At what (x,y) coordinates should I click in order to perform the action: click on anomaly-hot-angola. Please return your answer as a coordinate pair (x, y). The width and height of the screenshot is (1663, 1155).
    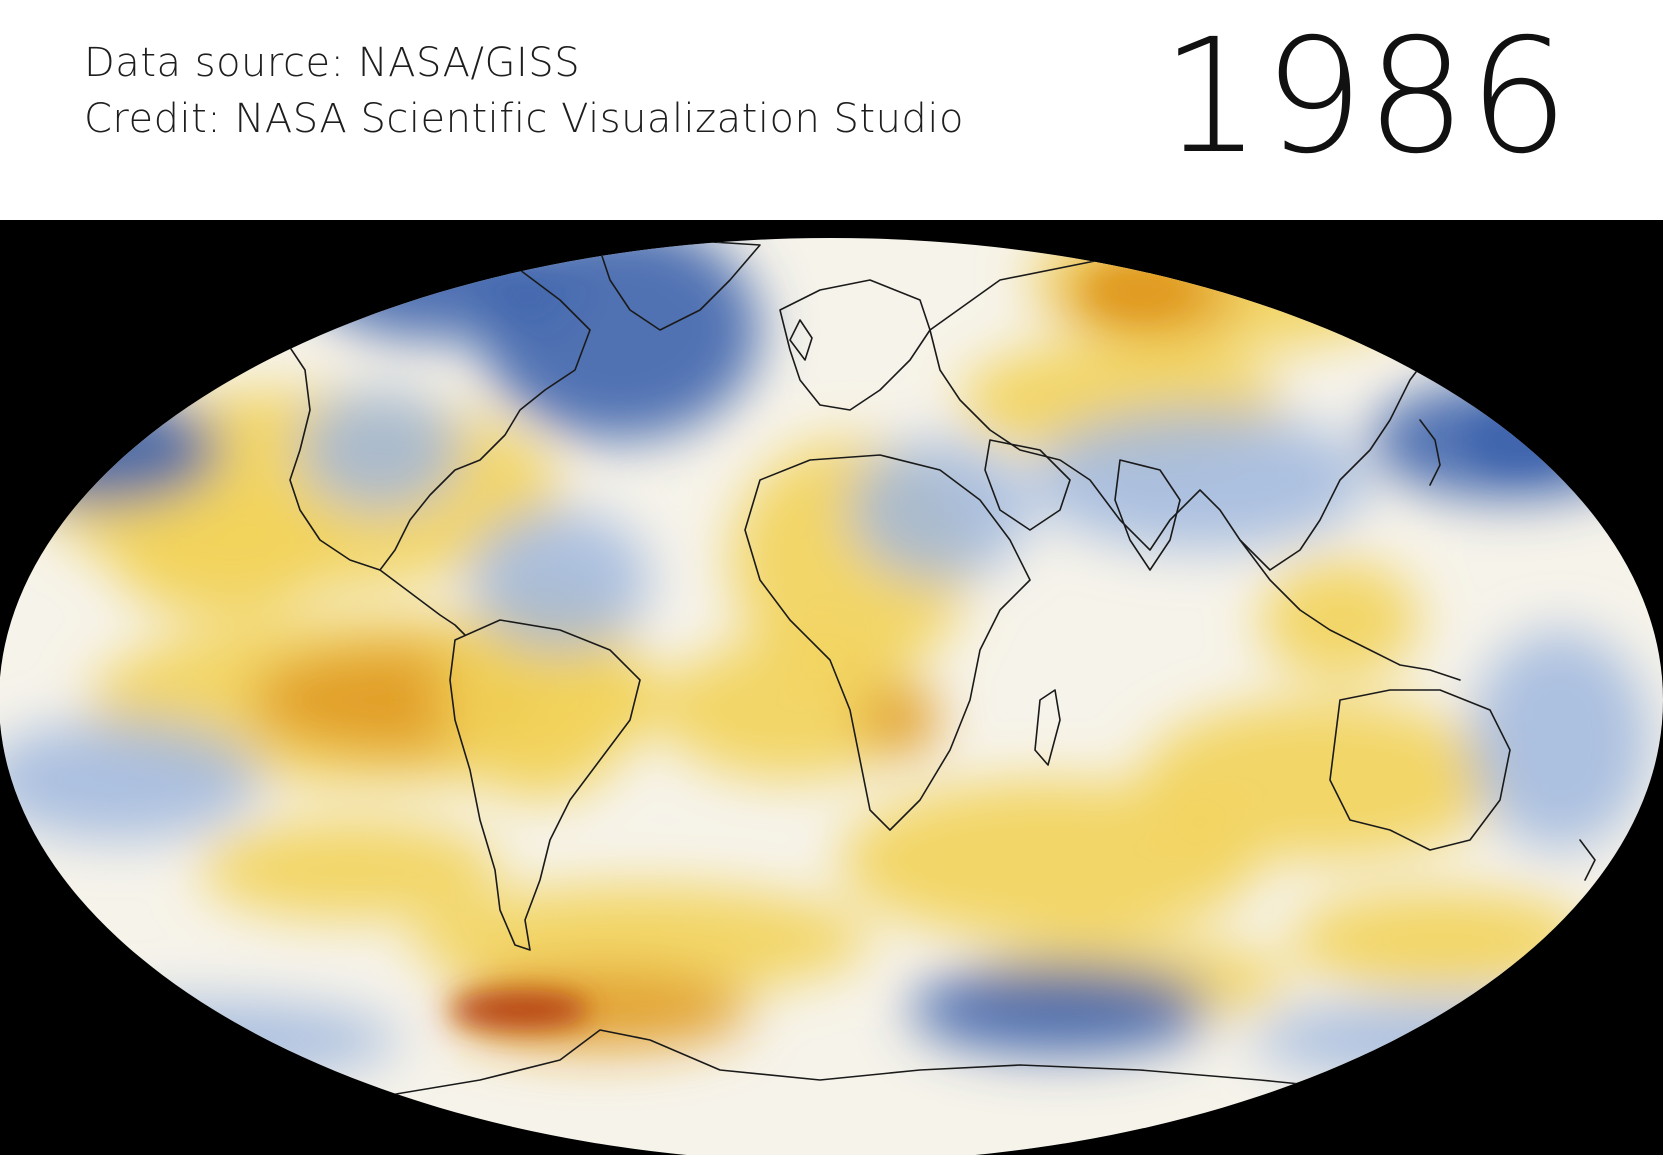
    Looking at the image, I should click on (900, 720).